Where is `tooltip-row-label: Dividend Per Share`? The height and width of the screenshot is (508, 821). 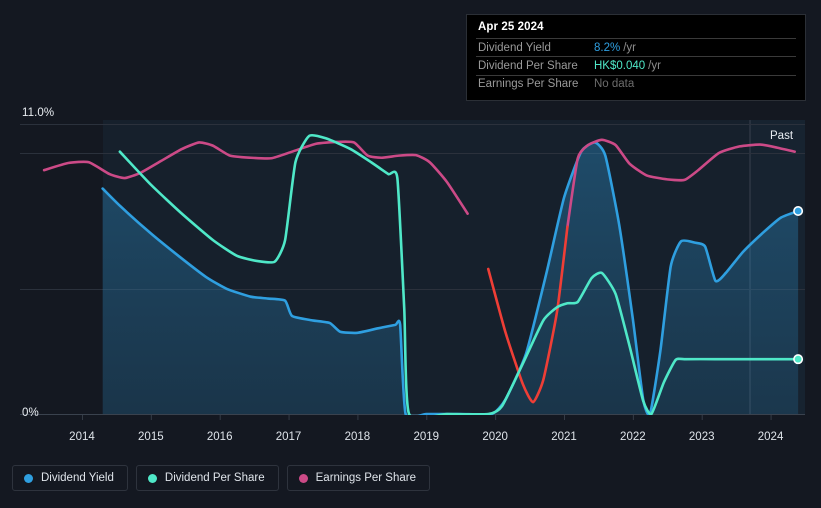 tooltip-row-label: Dividend Per Share is located at coordinates (528, 65).